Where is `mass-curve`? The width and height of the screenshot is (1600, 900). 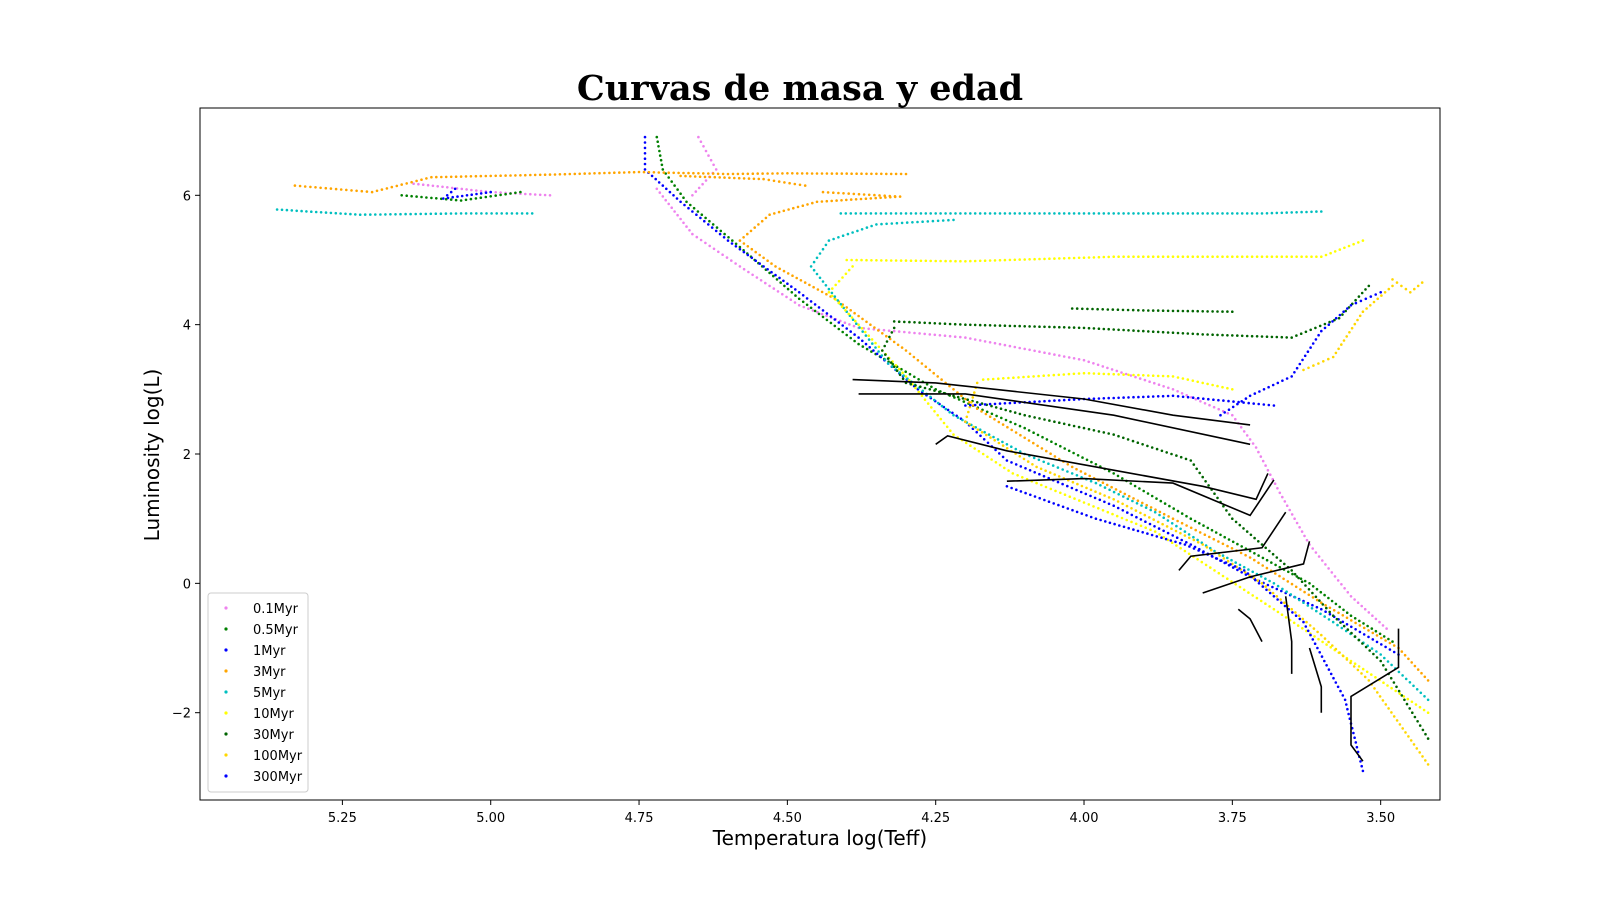 mass-curve is located at coordinates (1232, 541).